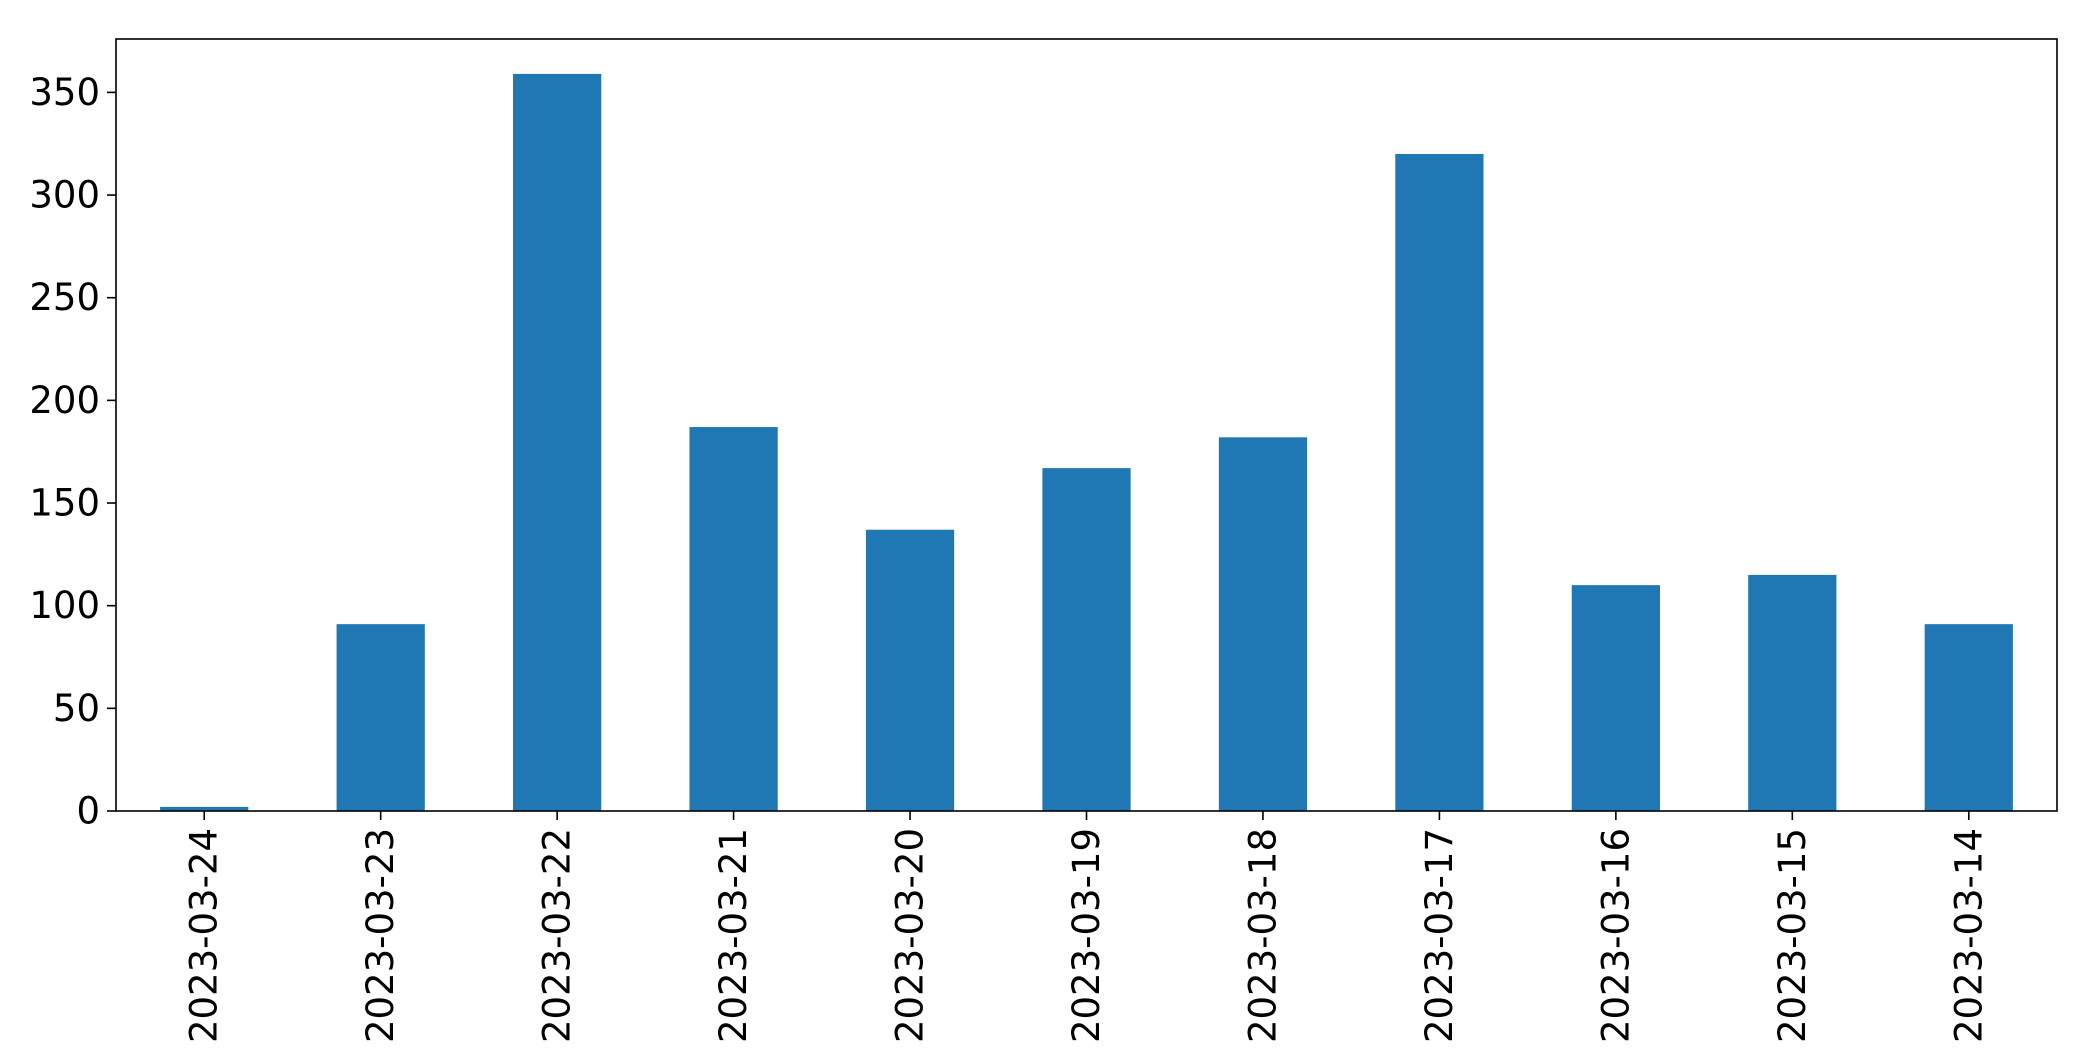  Describe the element at coordinates (1086, 935) in the screenshot. I see `x-tick-label: 2023-03-19` at that location.